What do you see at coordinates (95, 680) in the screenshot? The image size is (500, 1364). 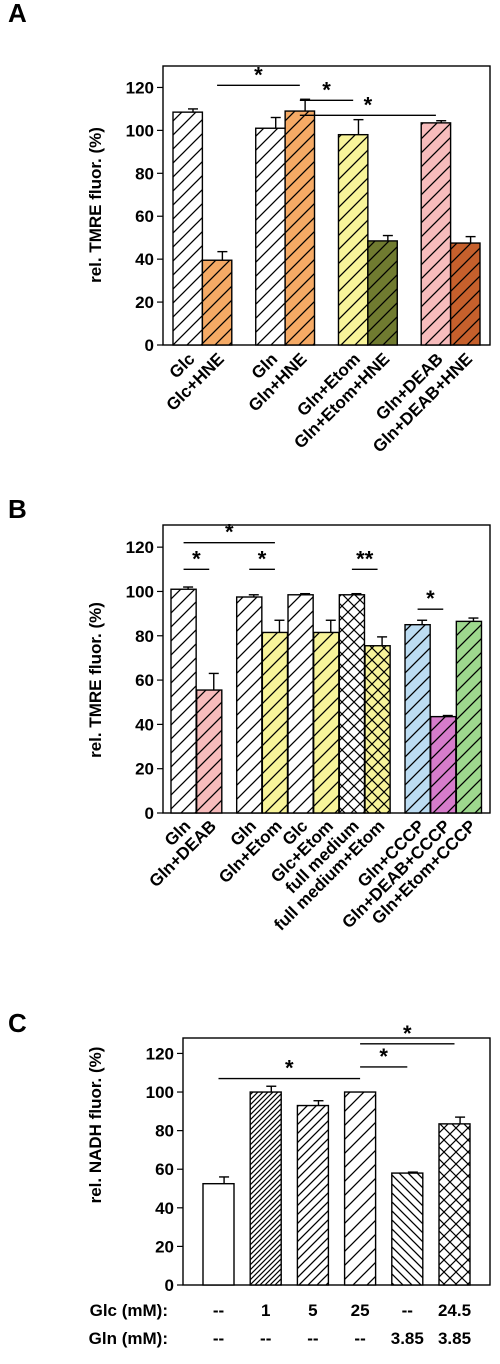 I see `panel-b-ylabel: rel. TMRE fluor. (%)` at bounding box center [95, 680].